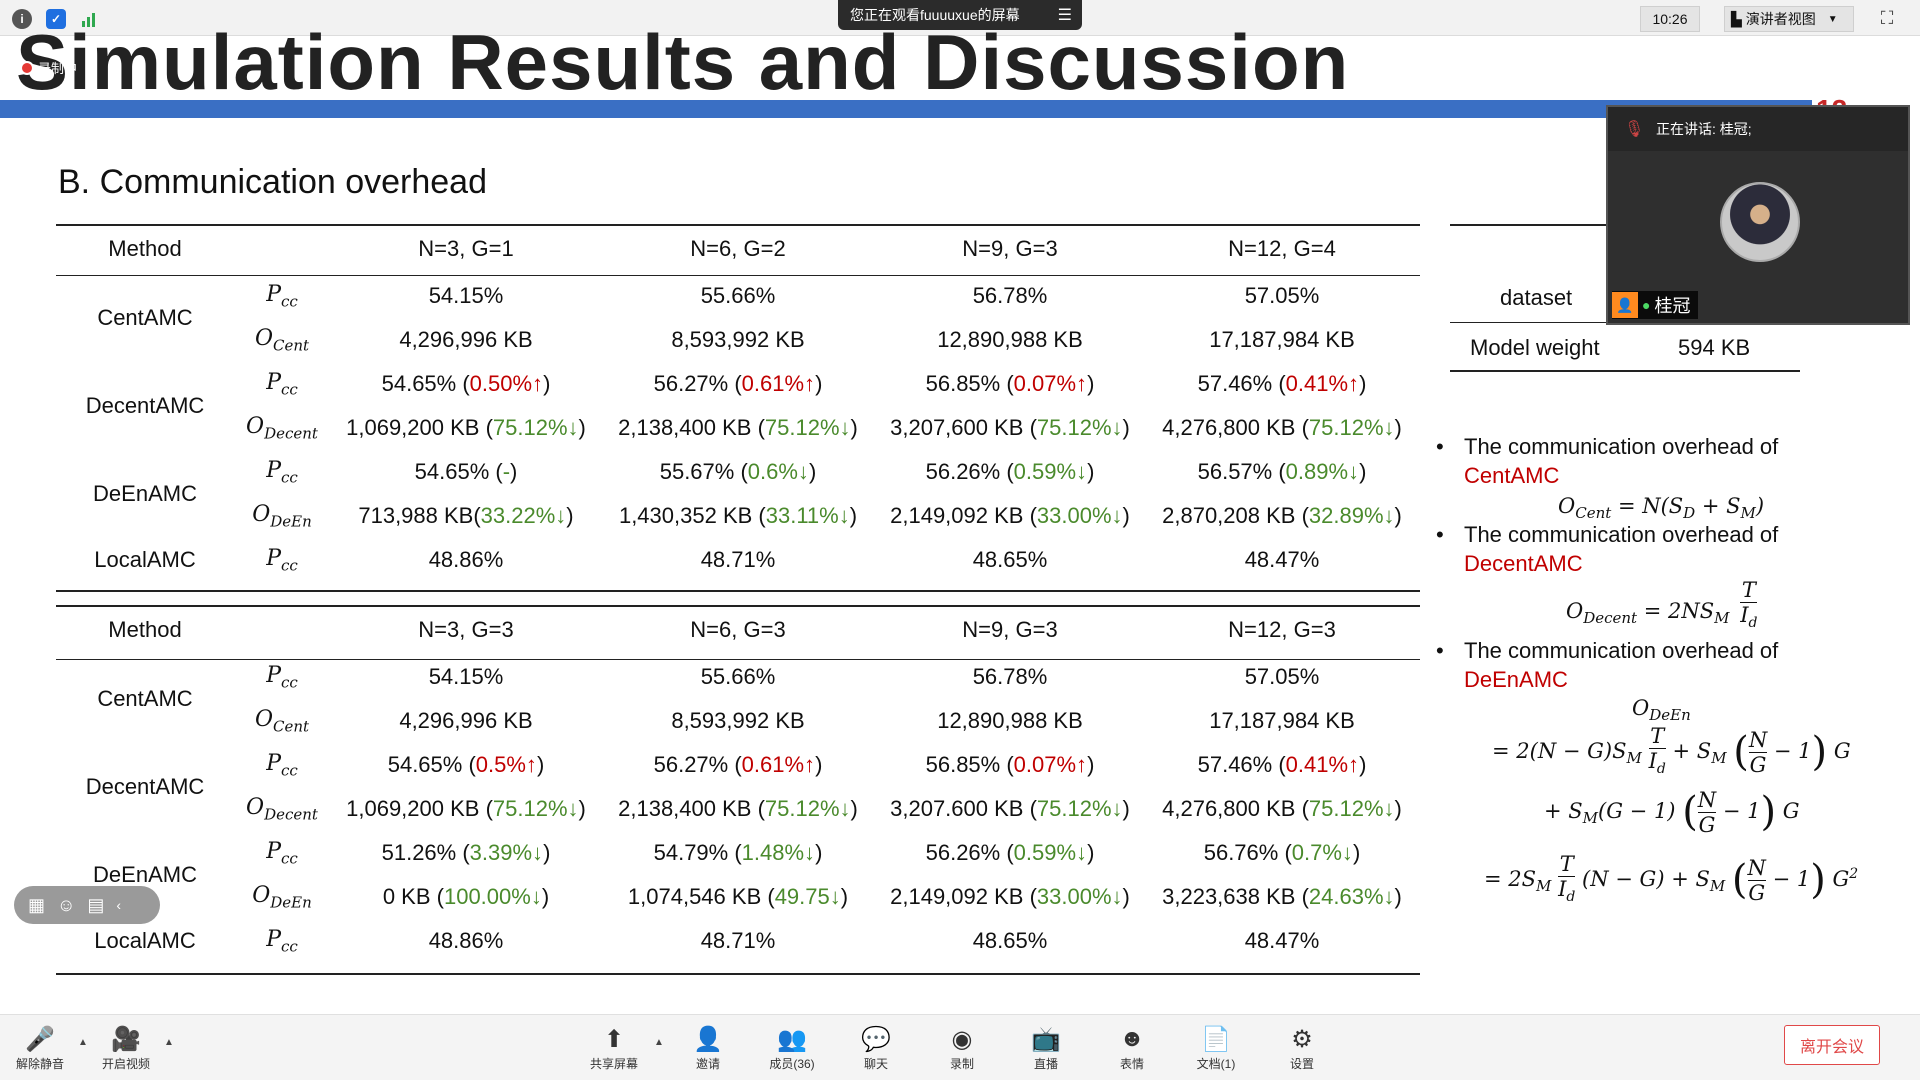 The height and width of the screenshot is (1080, 1920). Describe the element at coordinates (255, 807) in the screenshot. I see `symbol-base: O` at that location.